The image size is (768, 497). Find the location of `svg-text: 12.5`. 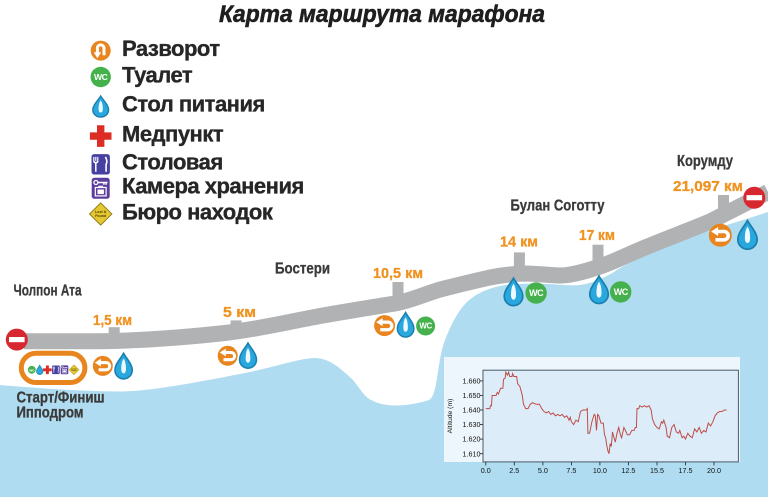

svg-text: 12.5 is located at coordinates (628, 470).